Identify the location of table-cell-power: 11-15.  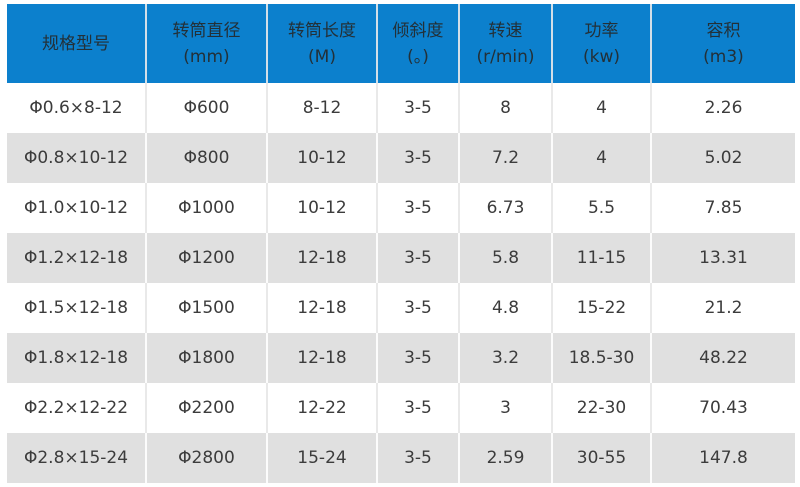
(602, 258).